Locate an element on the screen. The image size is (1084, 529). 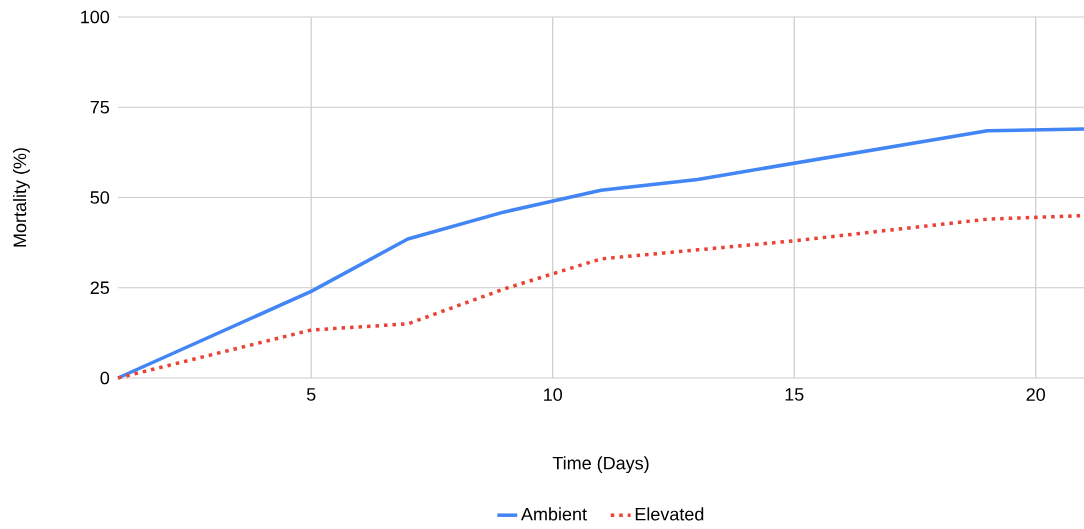
legend-label: Elevated is located at coordinates (669, 514).